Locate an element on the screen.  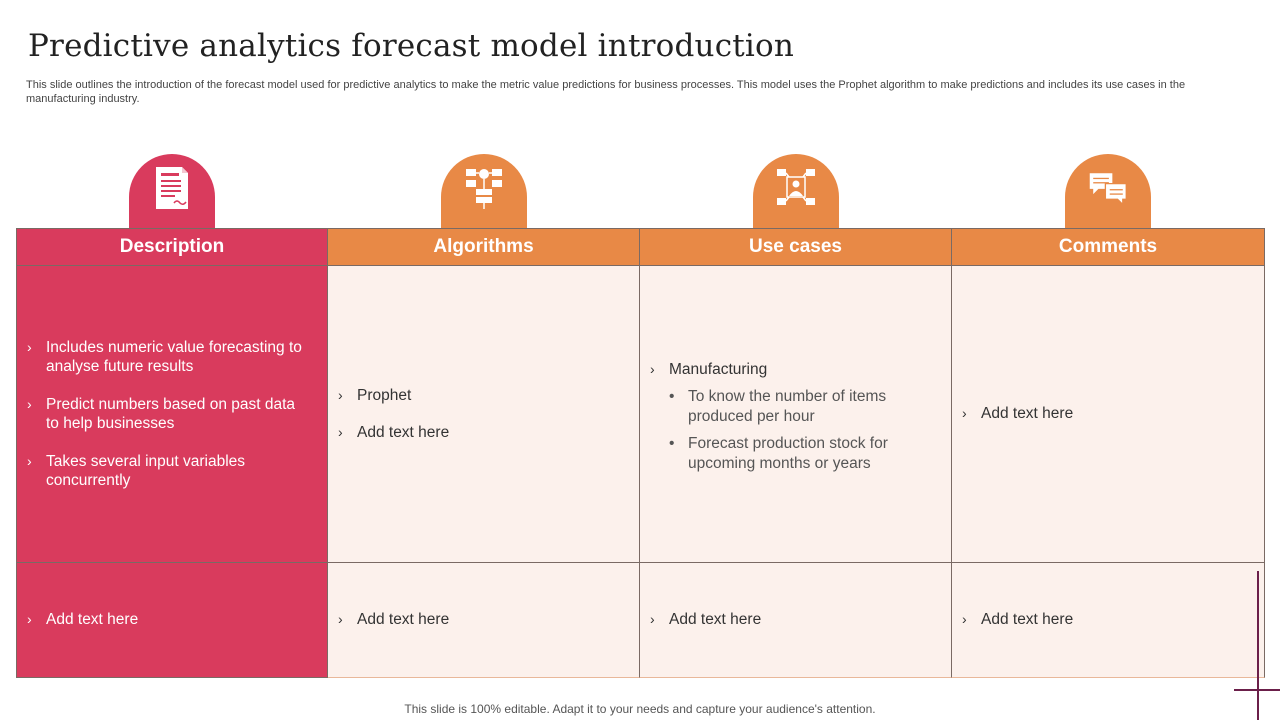
header-description: Description is located at coordinates (172, 247).